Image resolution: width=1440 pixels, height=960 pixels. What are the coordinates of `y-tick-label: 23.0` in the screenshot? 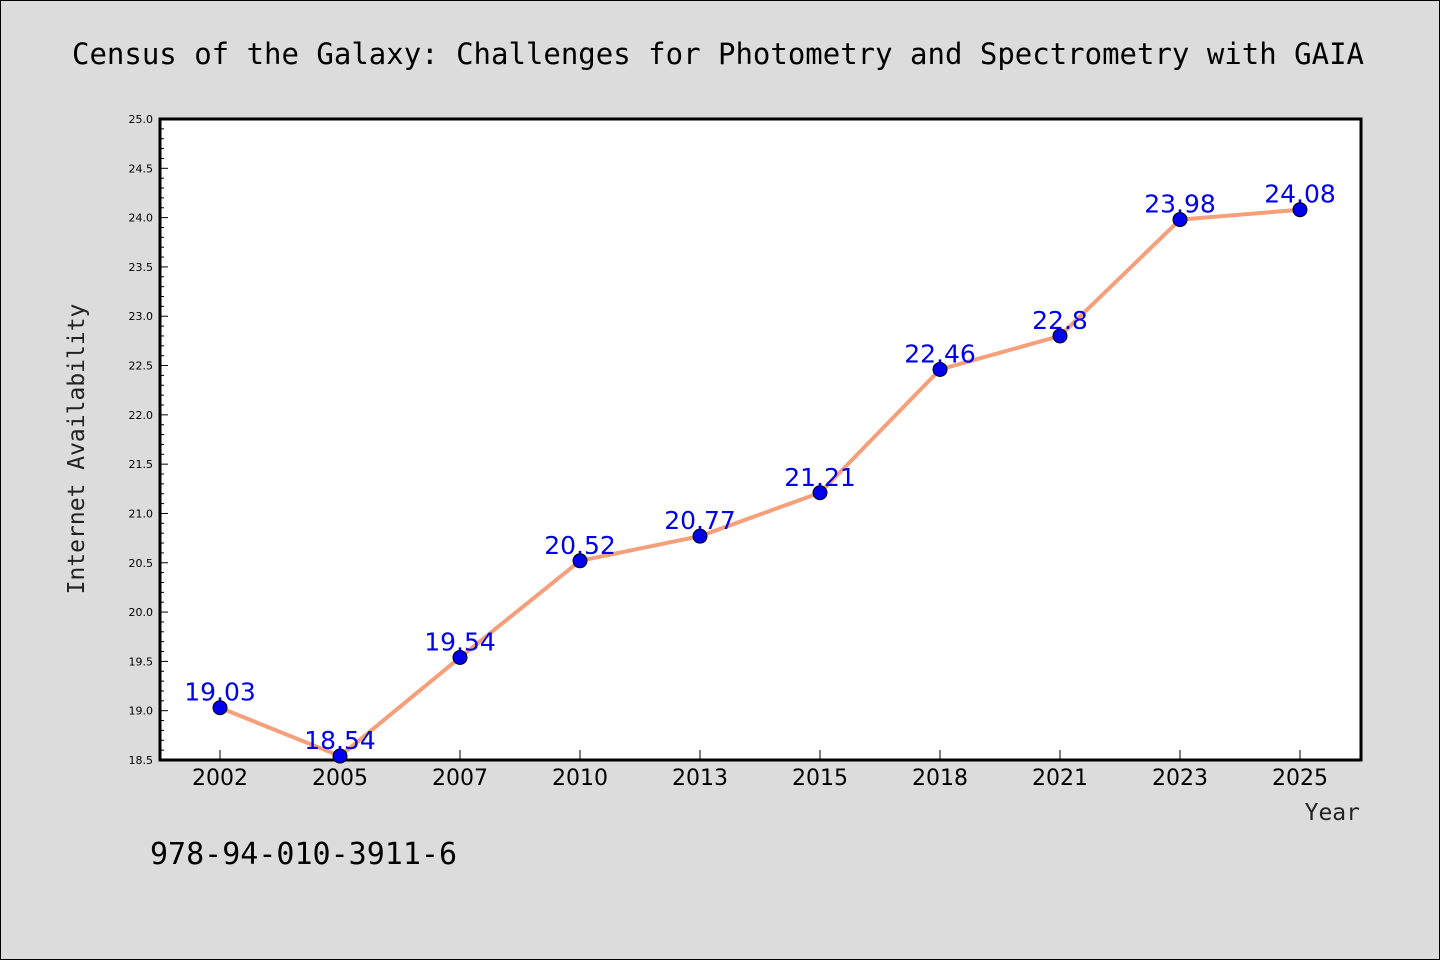 It's located at (141, 316).